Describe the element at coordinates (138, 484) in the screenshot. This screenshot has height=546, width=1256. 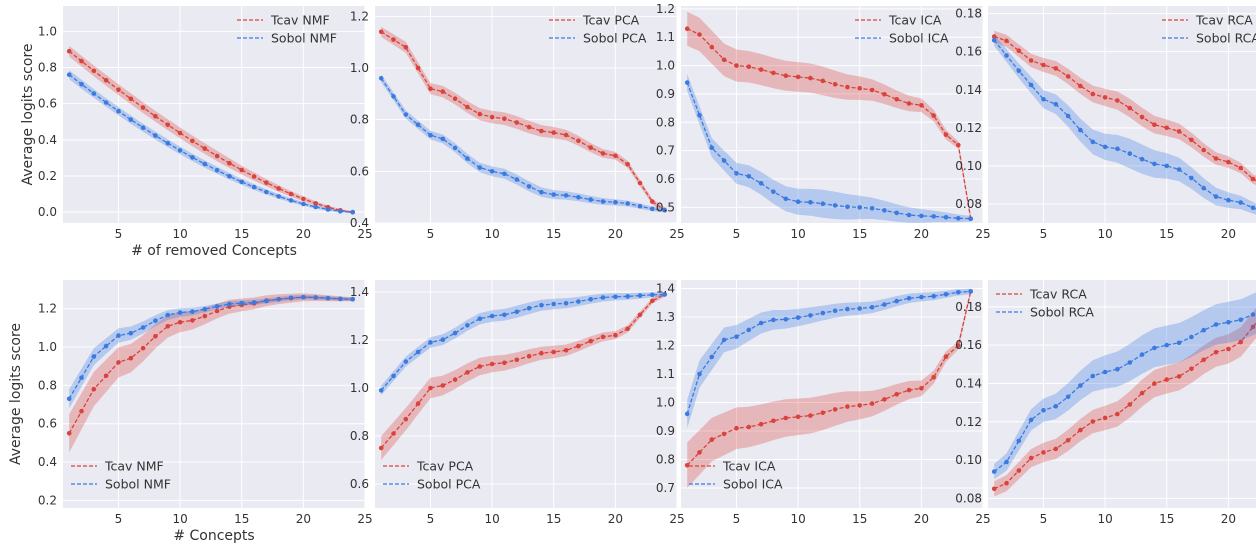
I see `legend-label: Sobol NMF` at that location.